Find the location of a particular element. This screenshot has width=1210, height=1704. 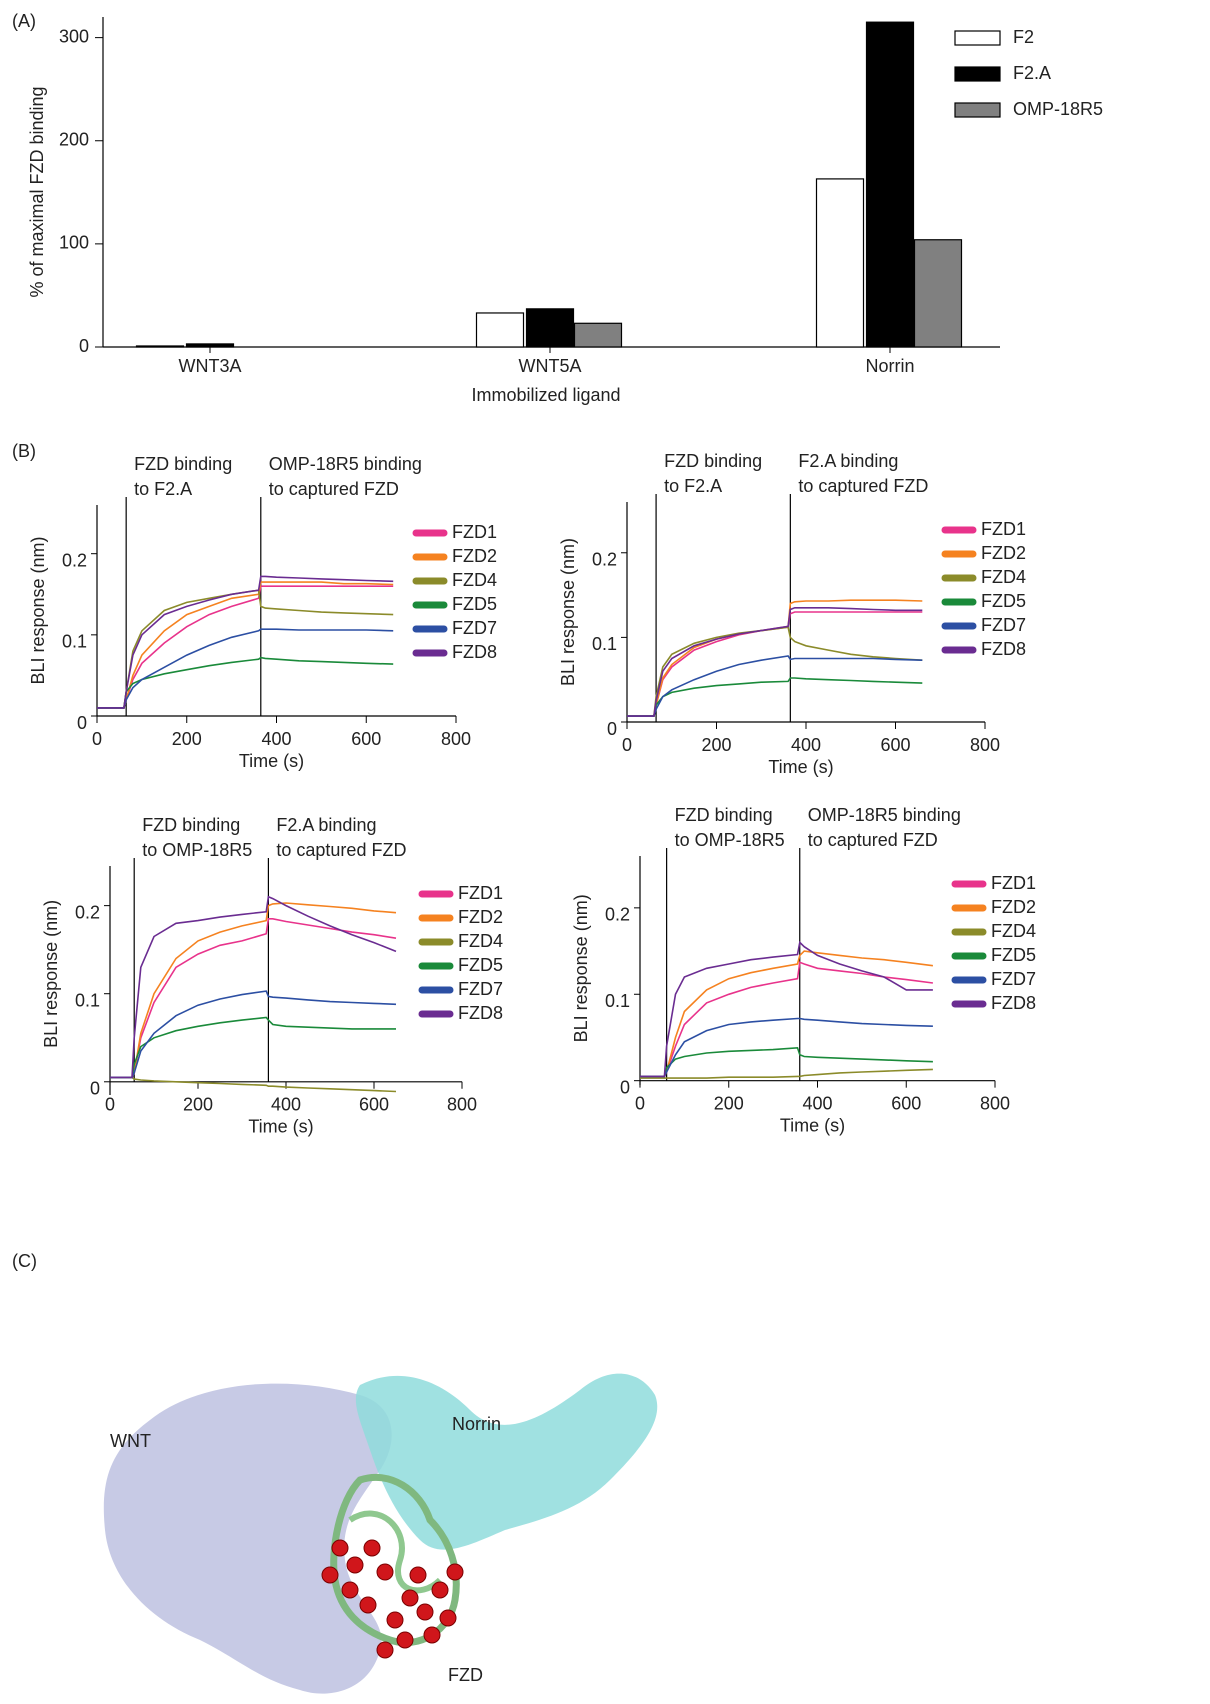

legend-label: F2.A is located at coordinates (1032, 73).